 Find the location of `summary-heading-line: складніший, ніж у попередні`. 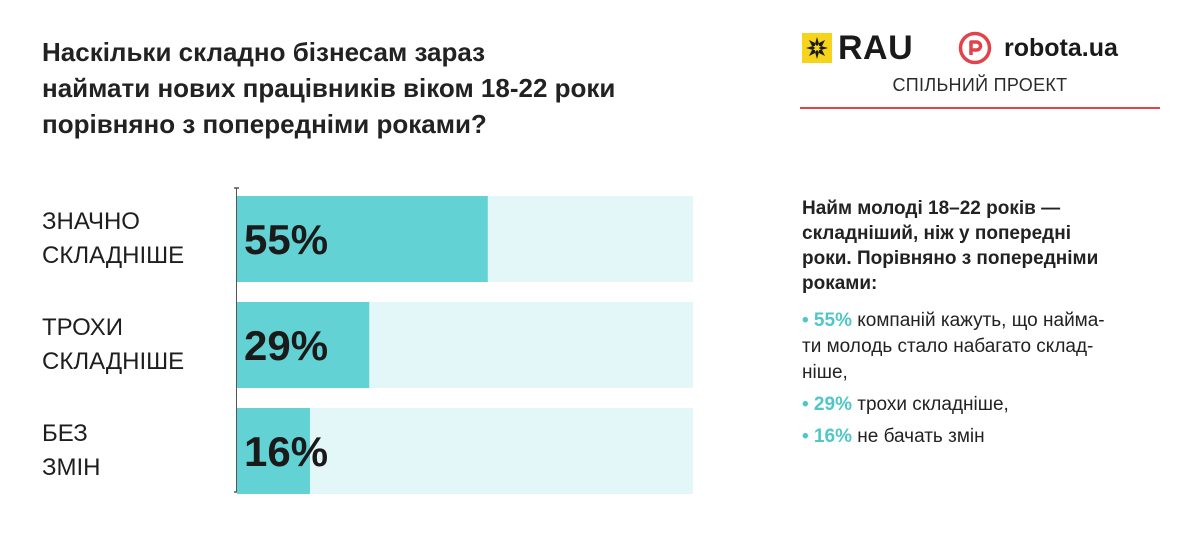

summary-heading-line: складніший, ніж у попередні is located at coordinates (936, 233).